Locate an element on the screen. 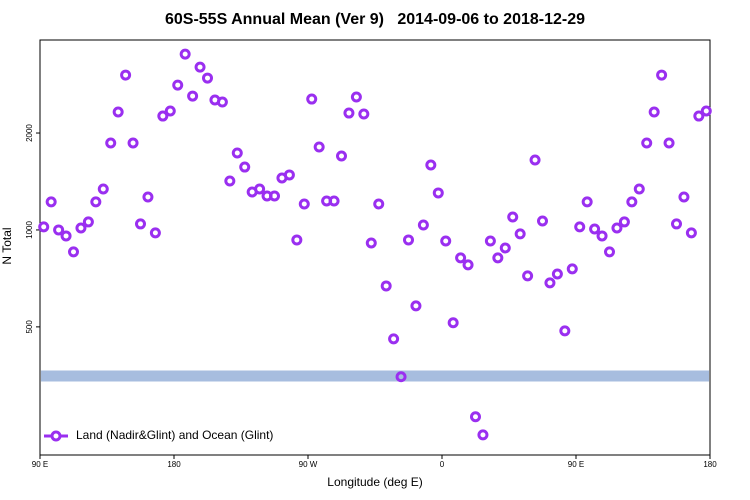 The width and height of the screenshot is (750, 500). x-tick-label: 90 W is located at coordinates (308, 464).